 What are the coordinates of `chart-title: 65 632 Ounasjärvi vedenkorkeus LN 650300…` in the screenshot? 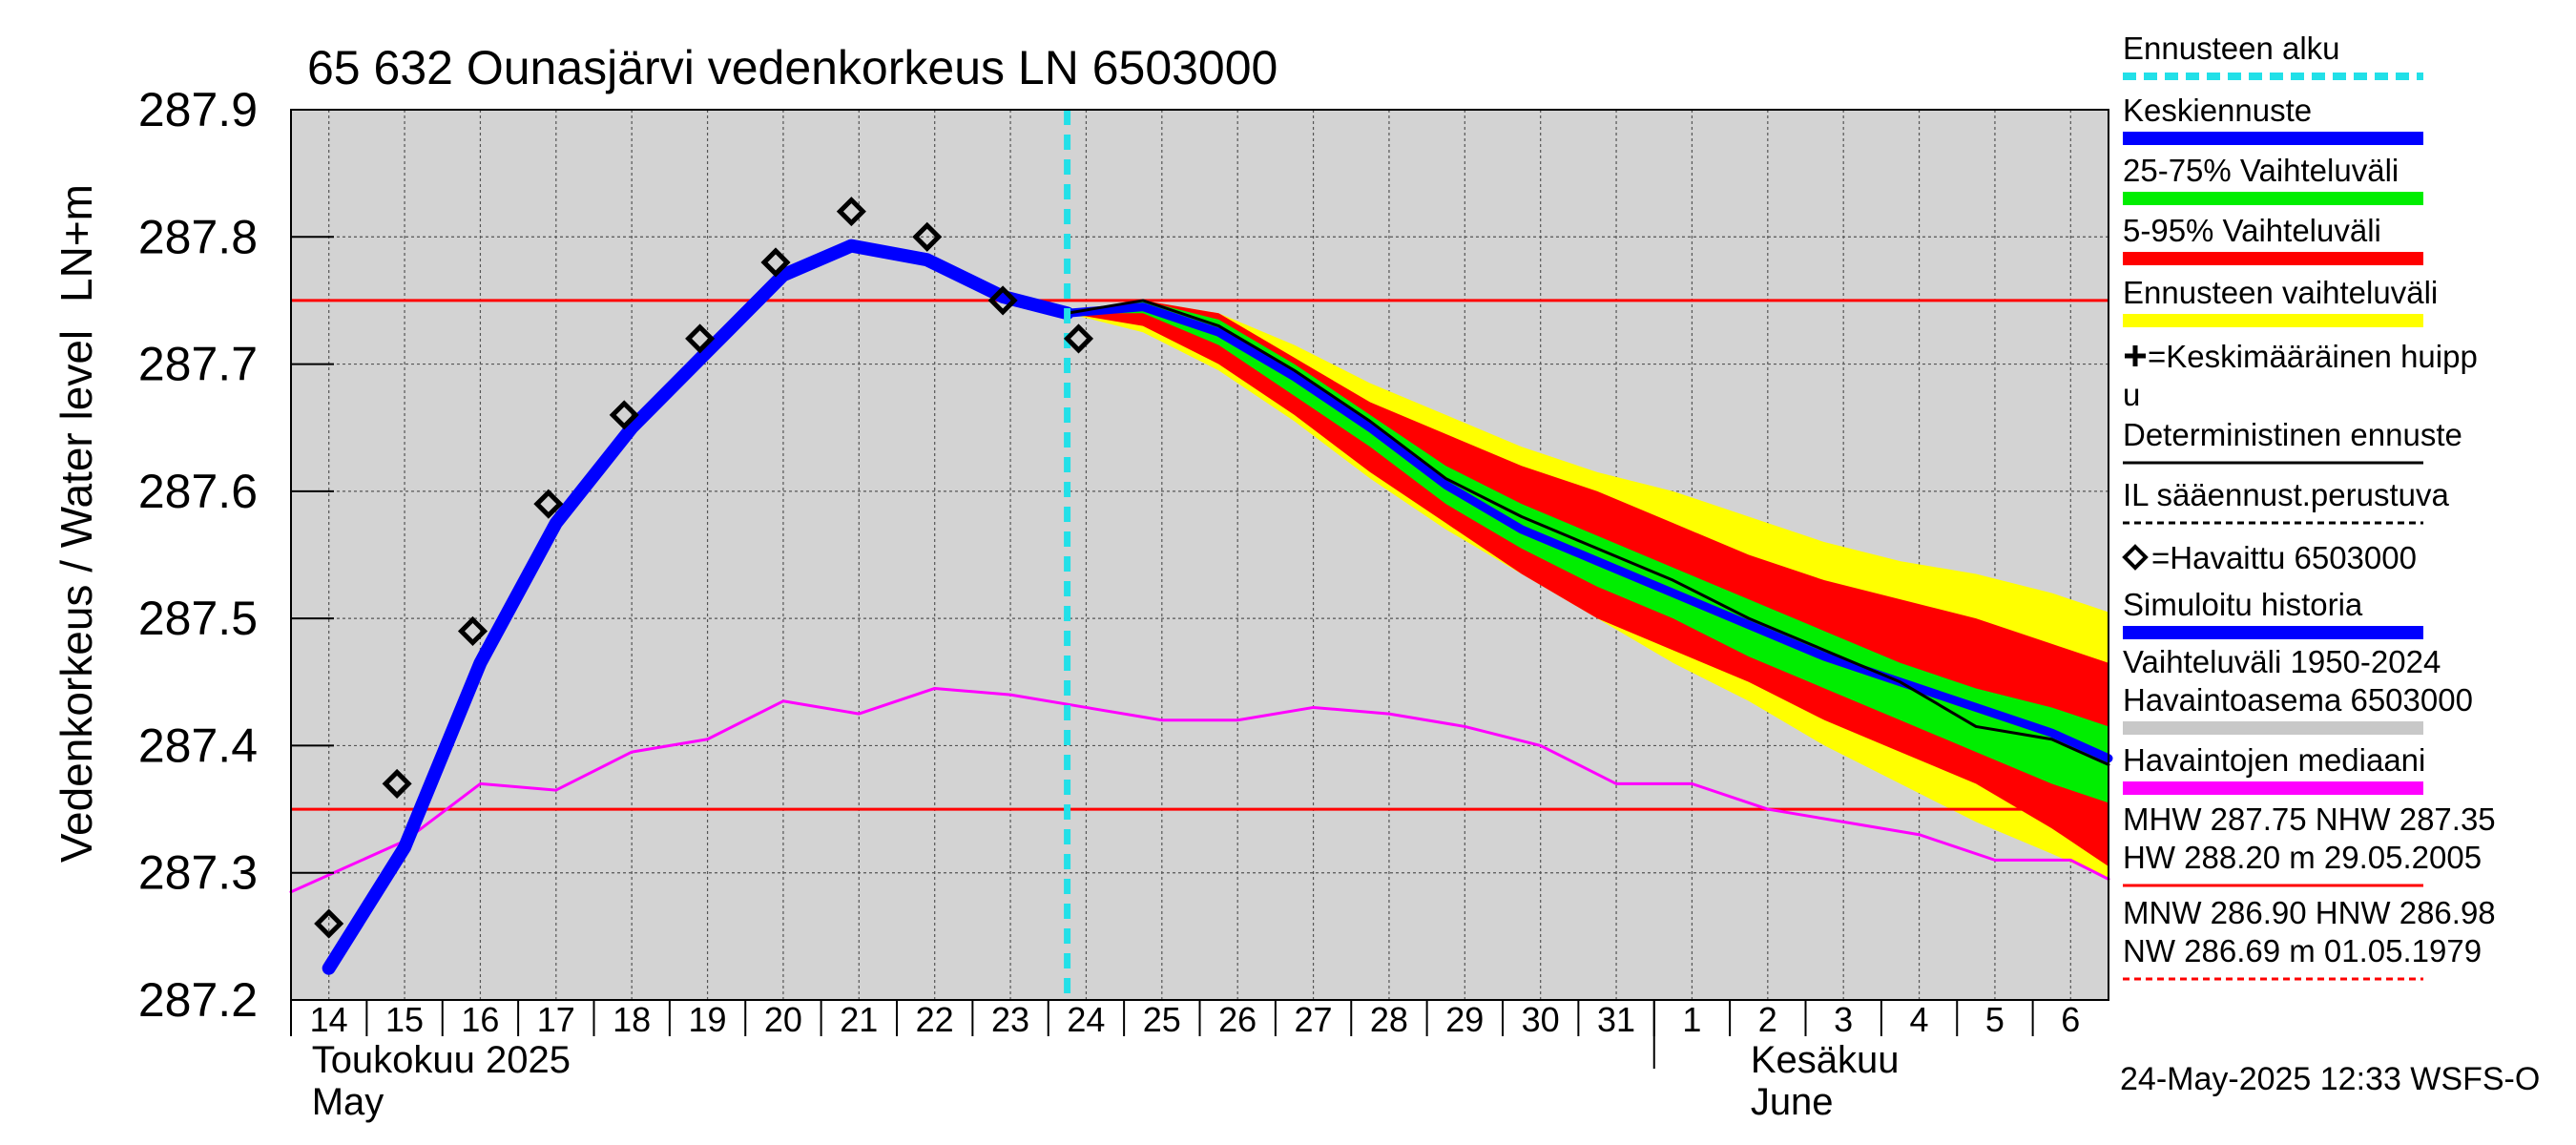 It's located at (792, 67).